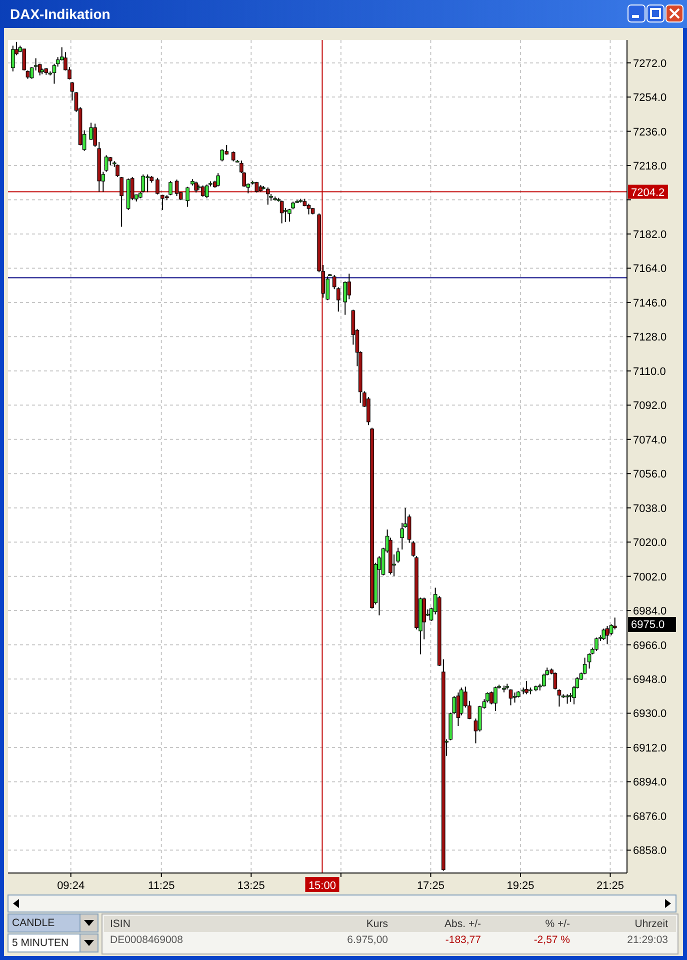 The image size is (687, 960). What do you see at coordinates (650, 851) in the screenshot?
I see `y-tick-label: 6858.0` at bounding box center [650, 851].